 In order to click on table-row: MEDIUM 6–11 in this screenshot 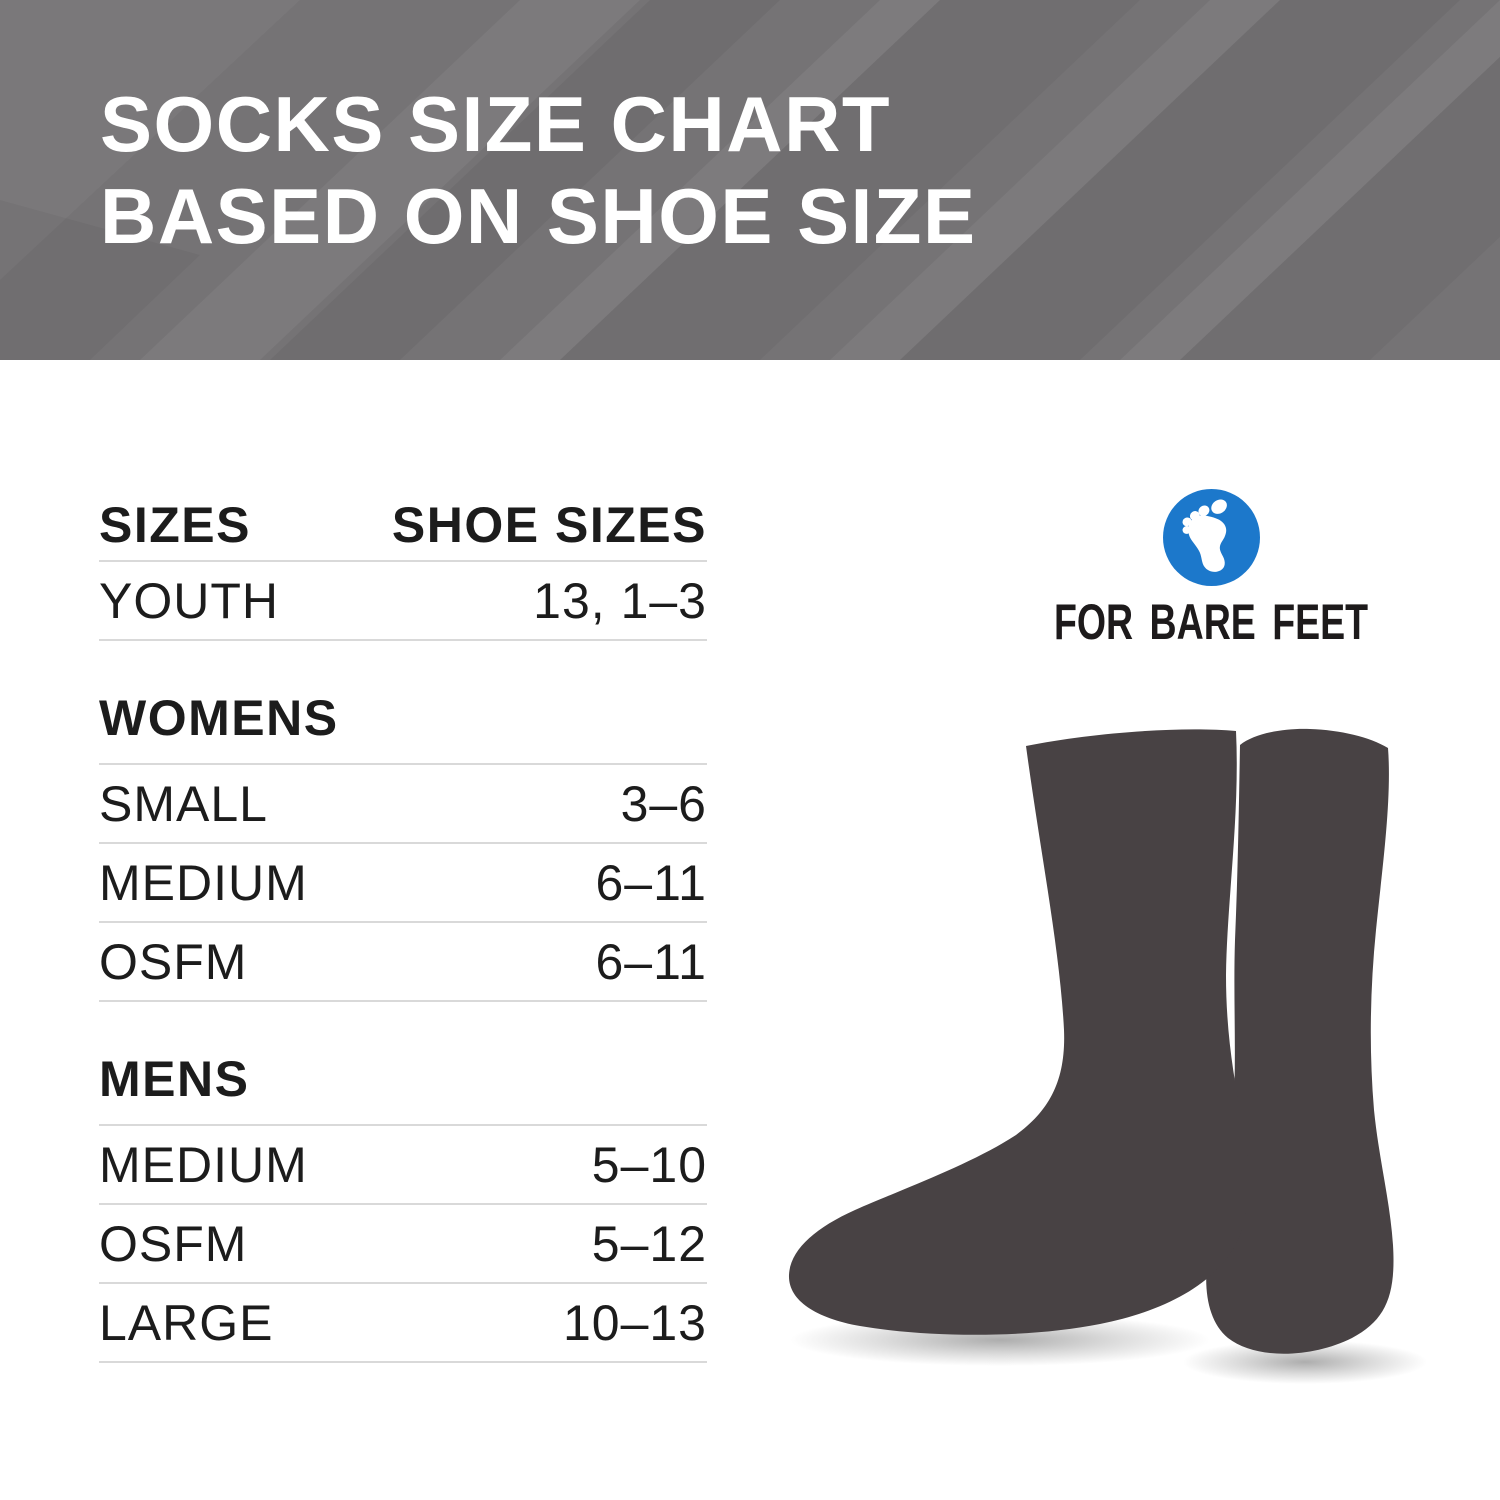, I will do `click(403, 883)`.